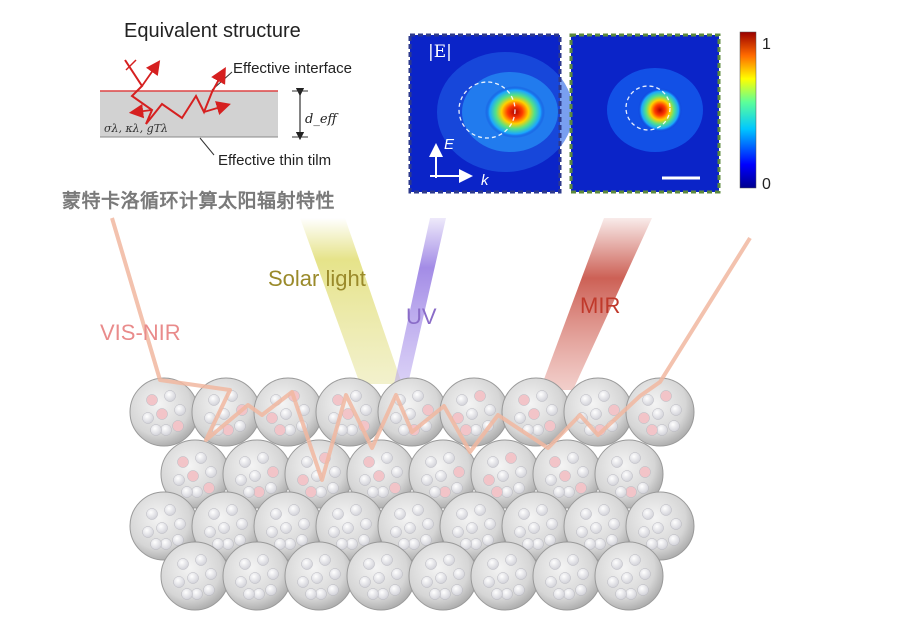  I want to click on wavevector-label: k, so click(485, 180).